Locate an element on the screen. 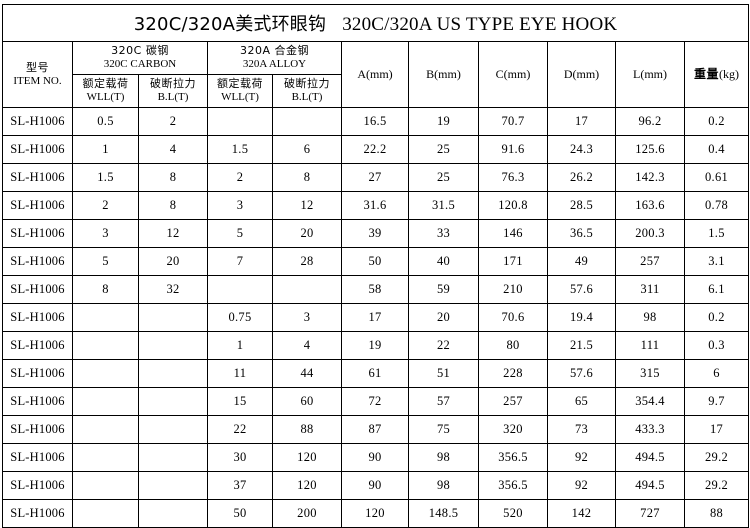 Image resolution: width=750 pixels, height=528 pixels. table-cell: 60 is located at coordinates (307, 401).